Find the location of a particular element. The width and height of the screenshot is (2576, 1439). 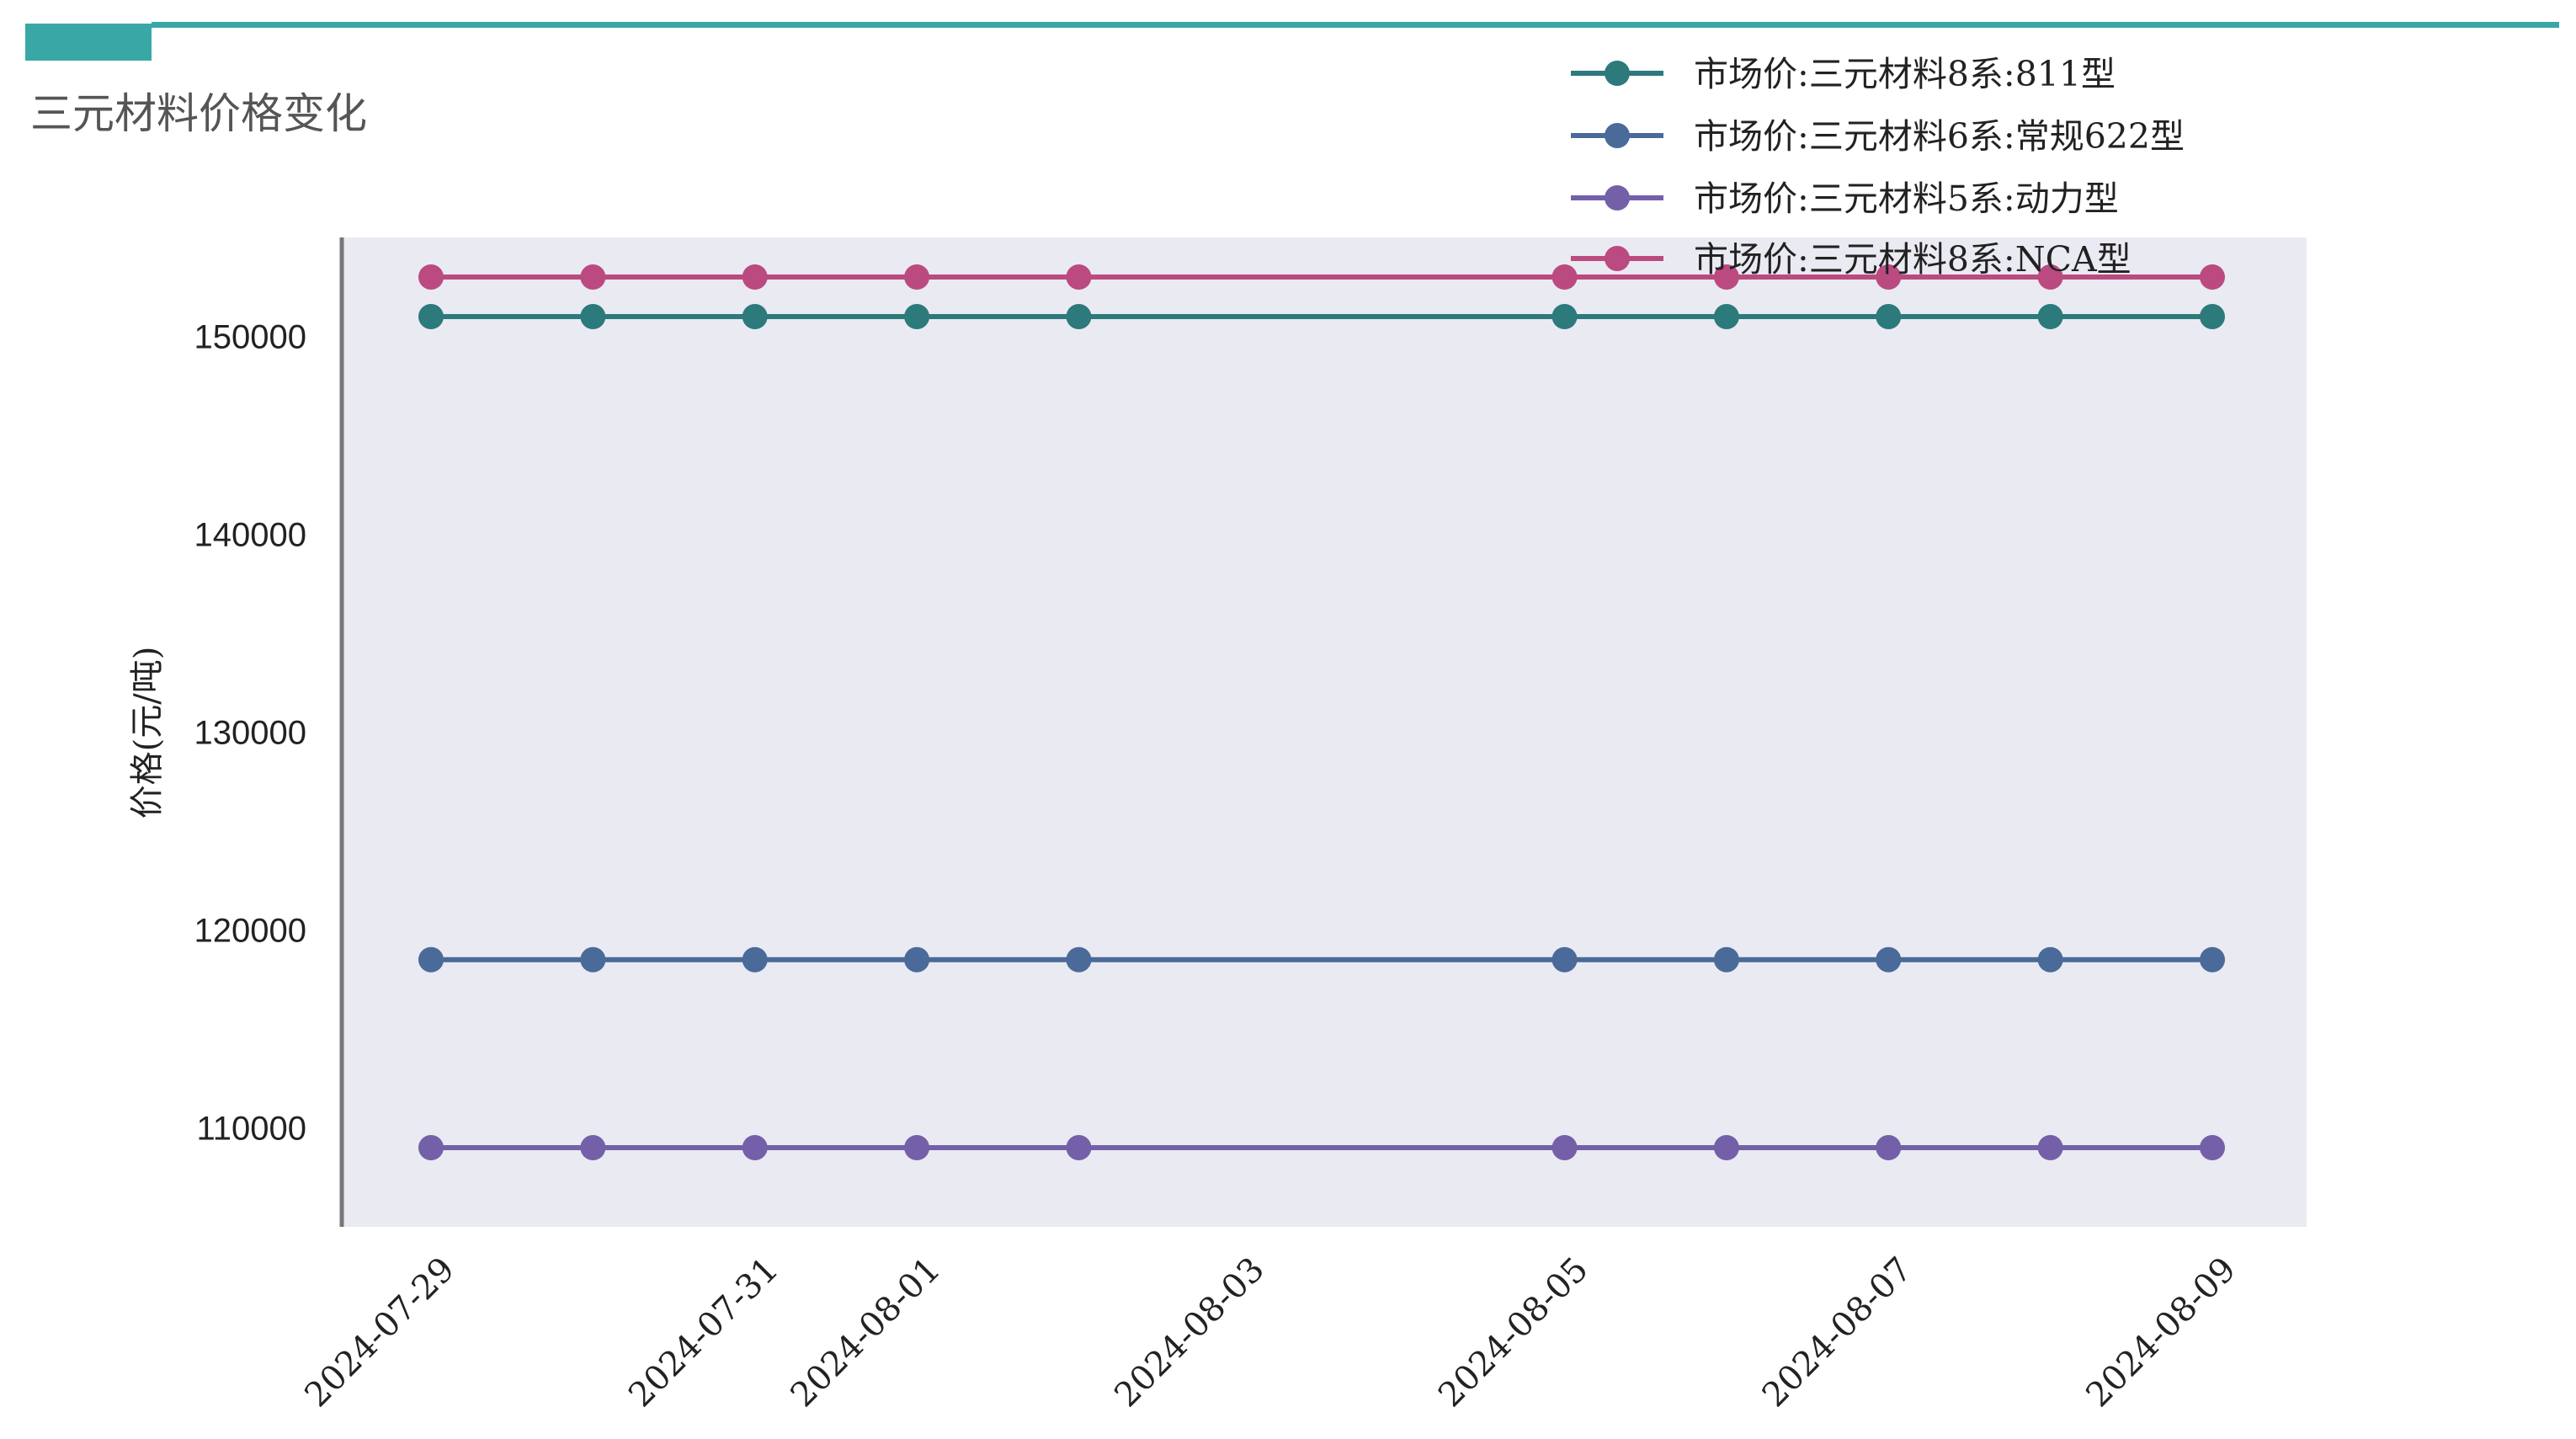

legend-label: 市场价:三元材料8系:811型 is located at coordinates (1905, 74).